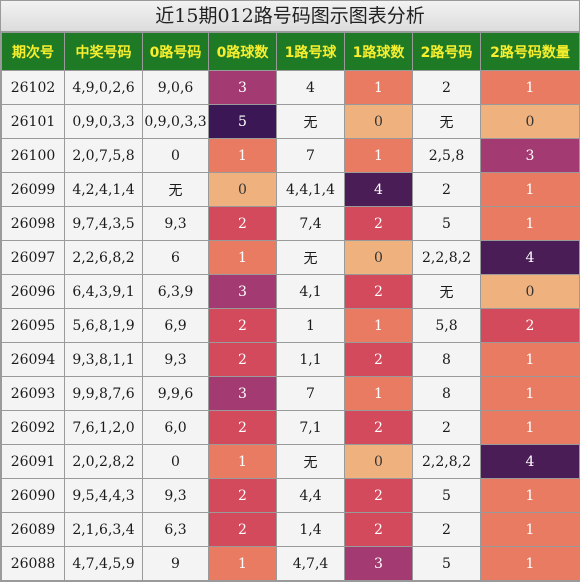 Image resolution: width=580 pixels, height=582 pixels. What do you see at coordinates (175, 427) in the screenshot?
I see `table-cell: 6,0` at bounding box center [175, 427].